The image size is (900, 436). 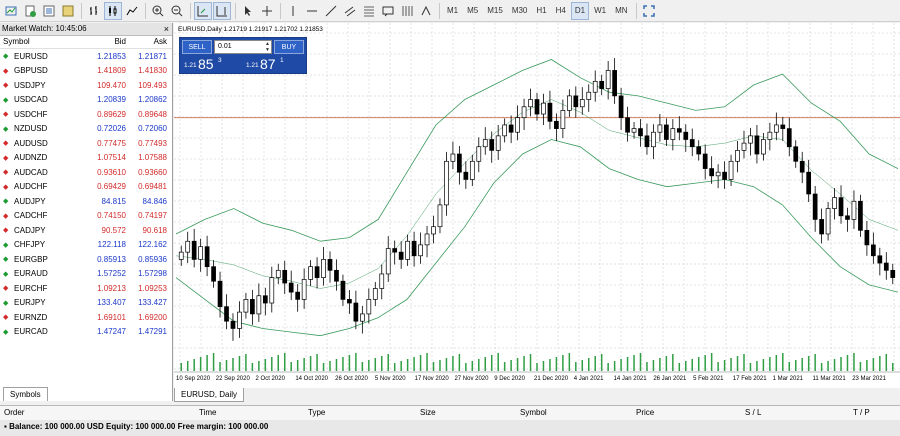 What do you see at coordinates (86, 201) in the screenshot?
I see `list-item: ◆ AUDJPY 84.815 84.846` at bounding box center [86, 201].